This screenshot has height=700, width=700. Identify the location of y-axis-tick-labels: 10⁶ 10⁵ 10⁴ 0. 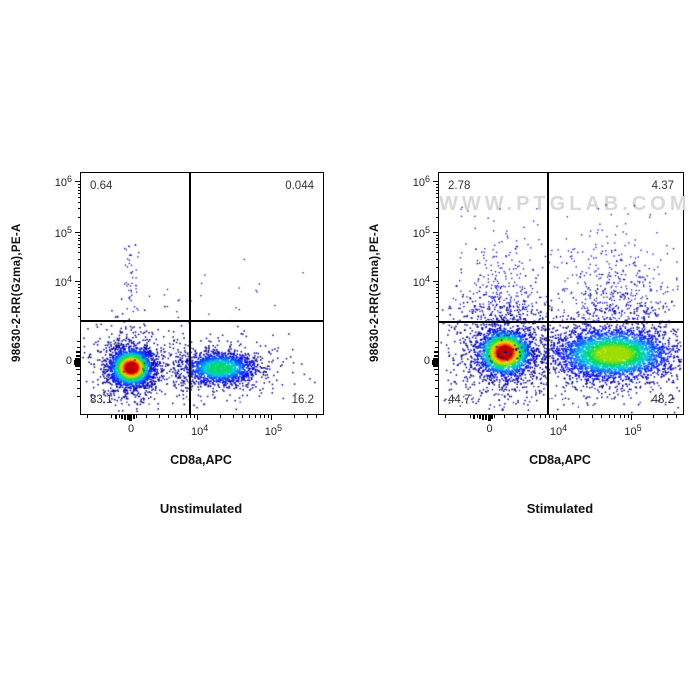
(413, 293).